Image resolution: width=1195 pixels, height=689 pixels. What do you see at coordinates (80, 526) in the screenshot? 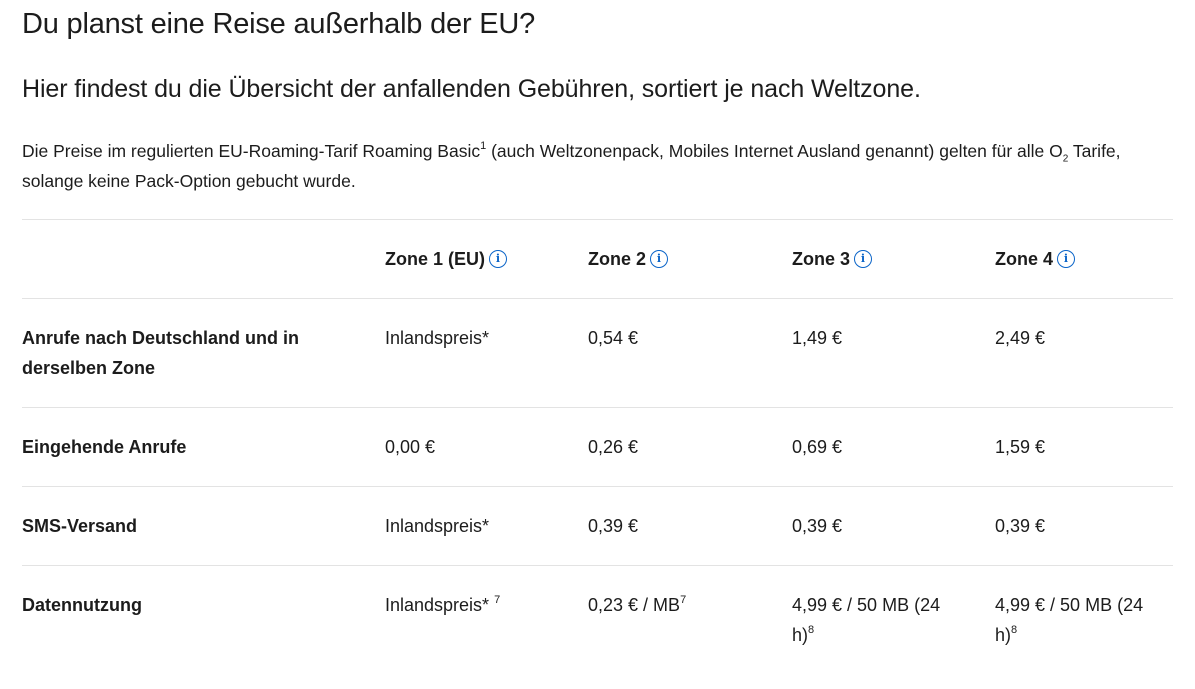
I see `row-label-sms: SMS-Versand` at bounding box center [80, 526].